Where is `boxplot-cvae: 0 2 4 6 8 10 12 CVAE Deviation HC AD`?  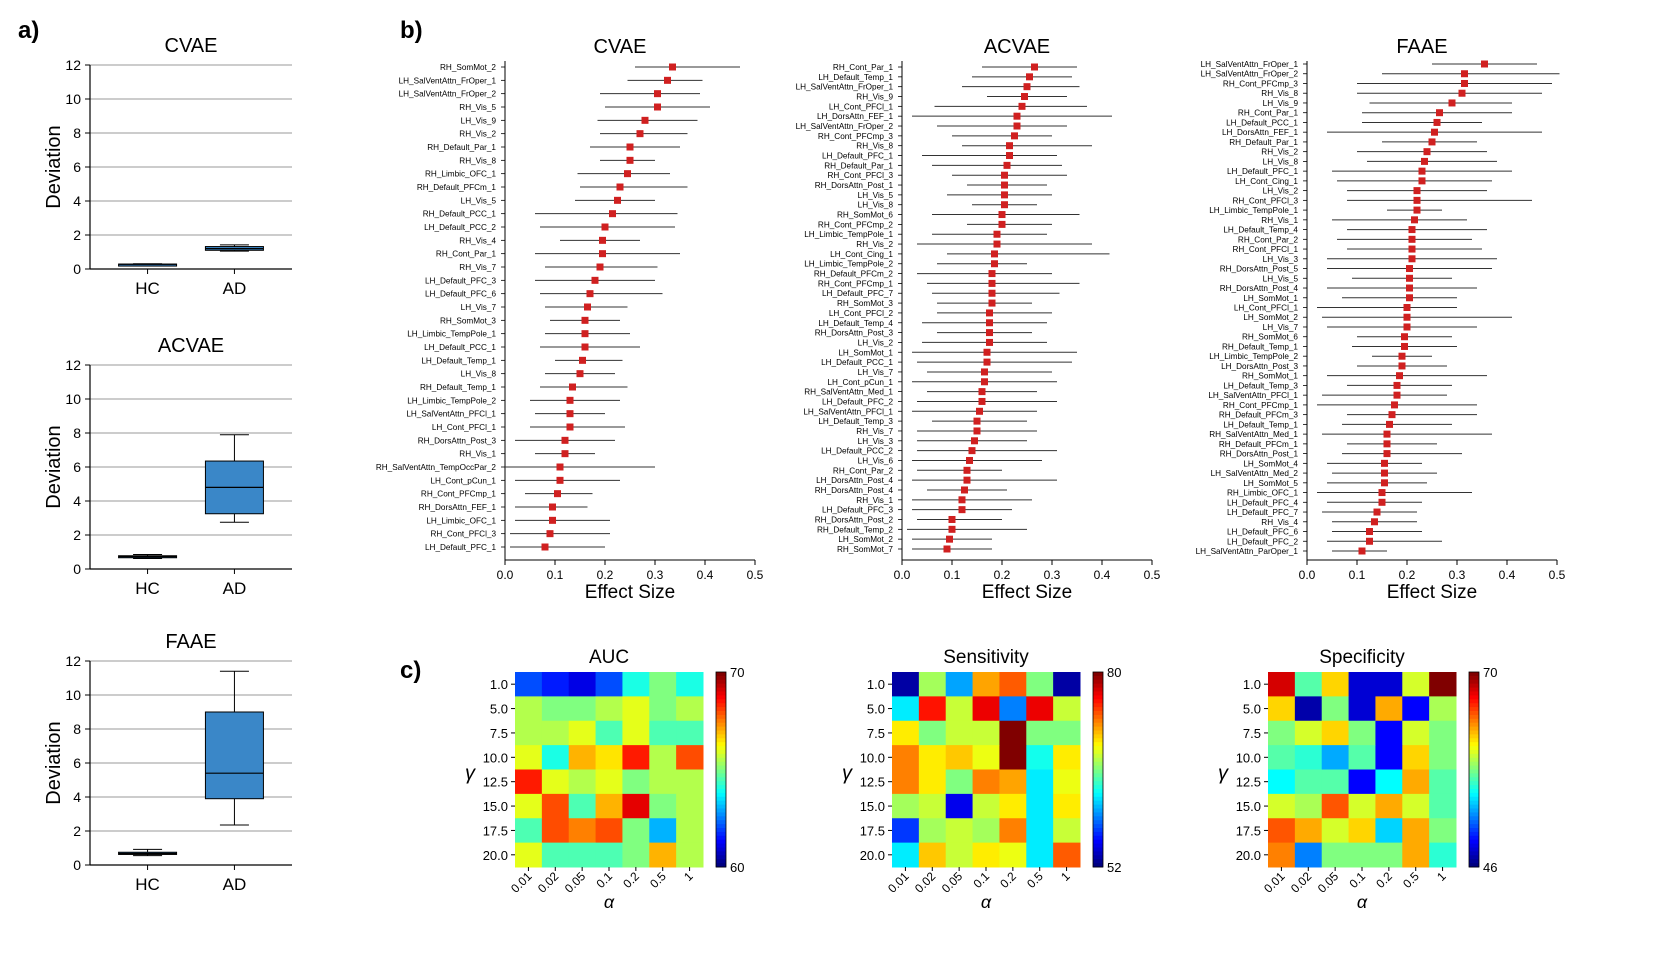
boxplot-cvae: 0 2 4 6 8 10 12 CVAE Deviation HC AD is located at coordinates (167, 166).